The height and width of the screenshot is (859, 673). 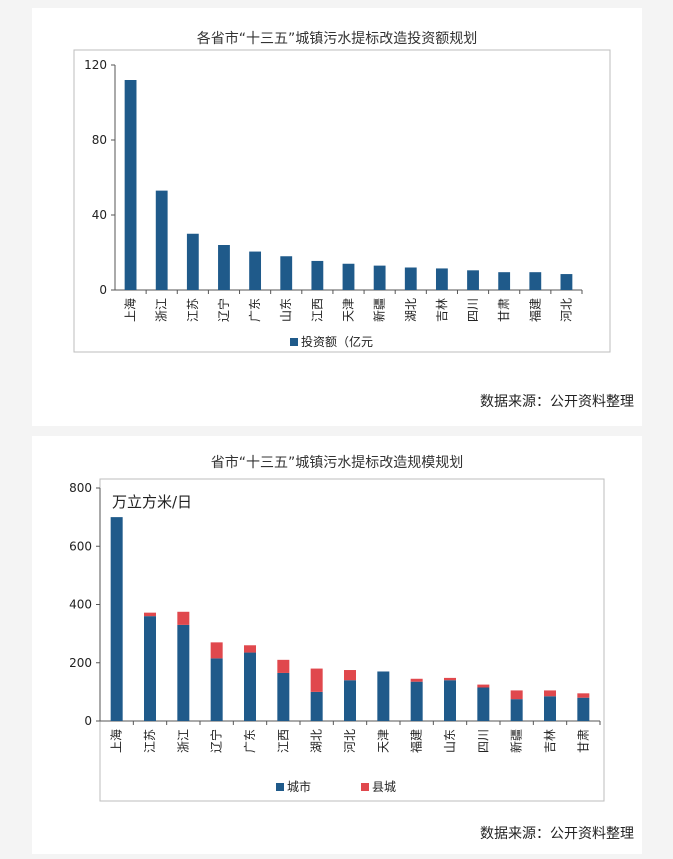 I want to click on y-tick-label: 800, so click(x=80, y=488).